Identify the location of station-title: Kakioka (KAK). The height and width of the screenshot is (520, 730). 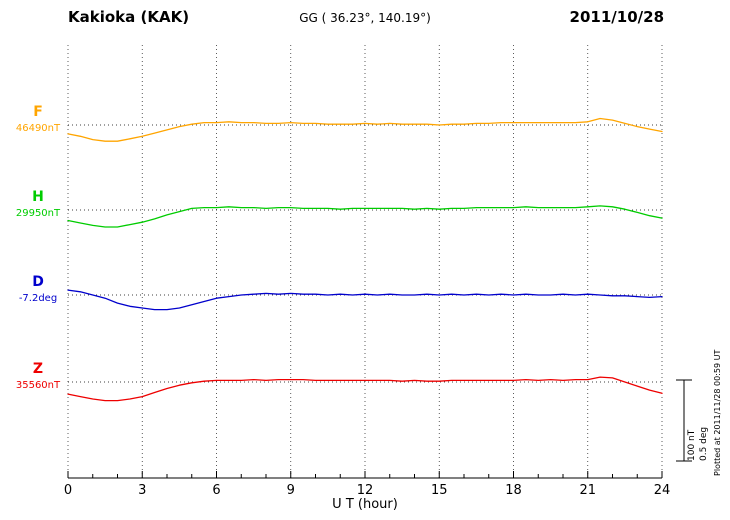
(129, 17).